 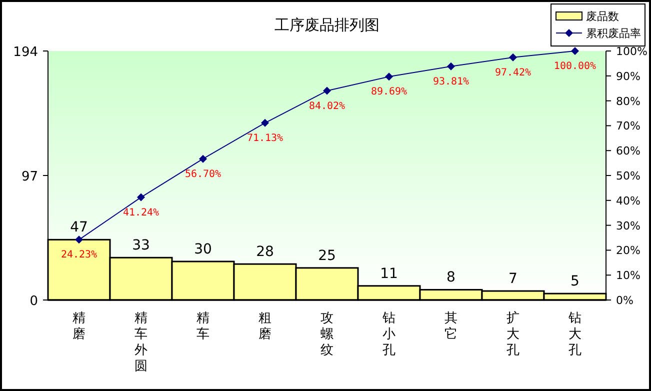 What do you see at coordinates (327, 25) in the screenshot?
I see `chart-title: 工序废品排列图` at bounding box center [327, 25].